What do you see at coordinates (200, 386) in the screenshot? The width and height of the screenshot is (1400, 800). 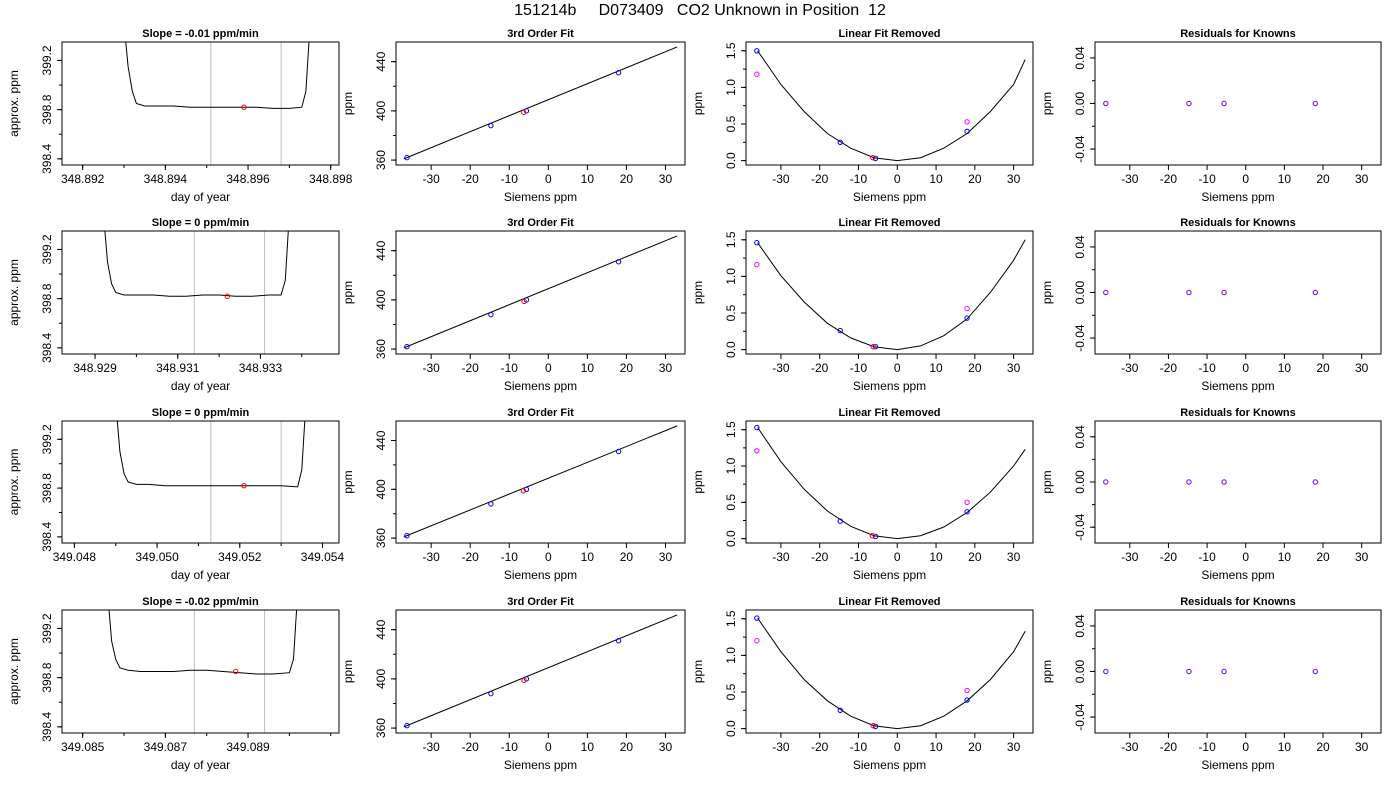 I see `x-axis-label: day of year` at bounding box center [200, 386].